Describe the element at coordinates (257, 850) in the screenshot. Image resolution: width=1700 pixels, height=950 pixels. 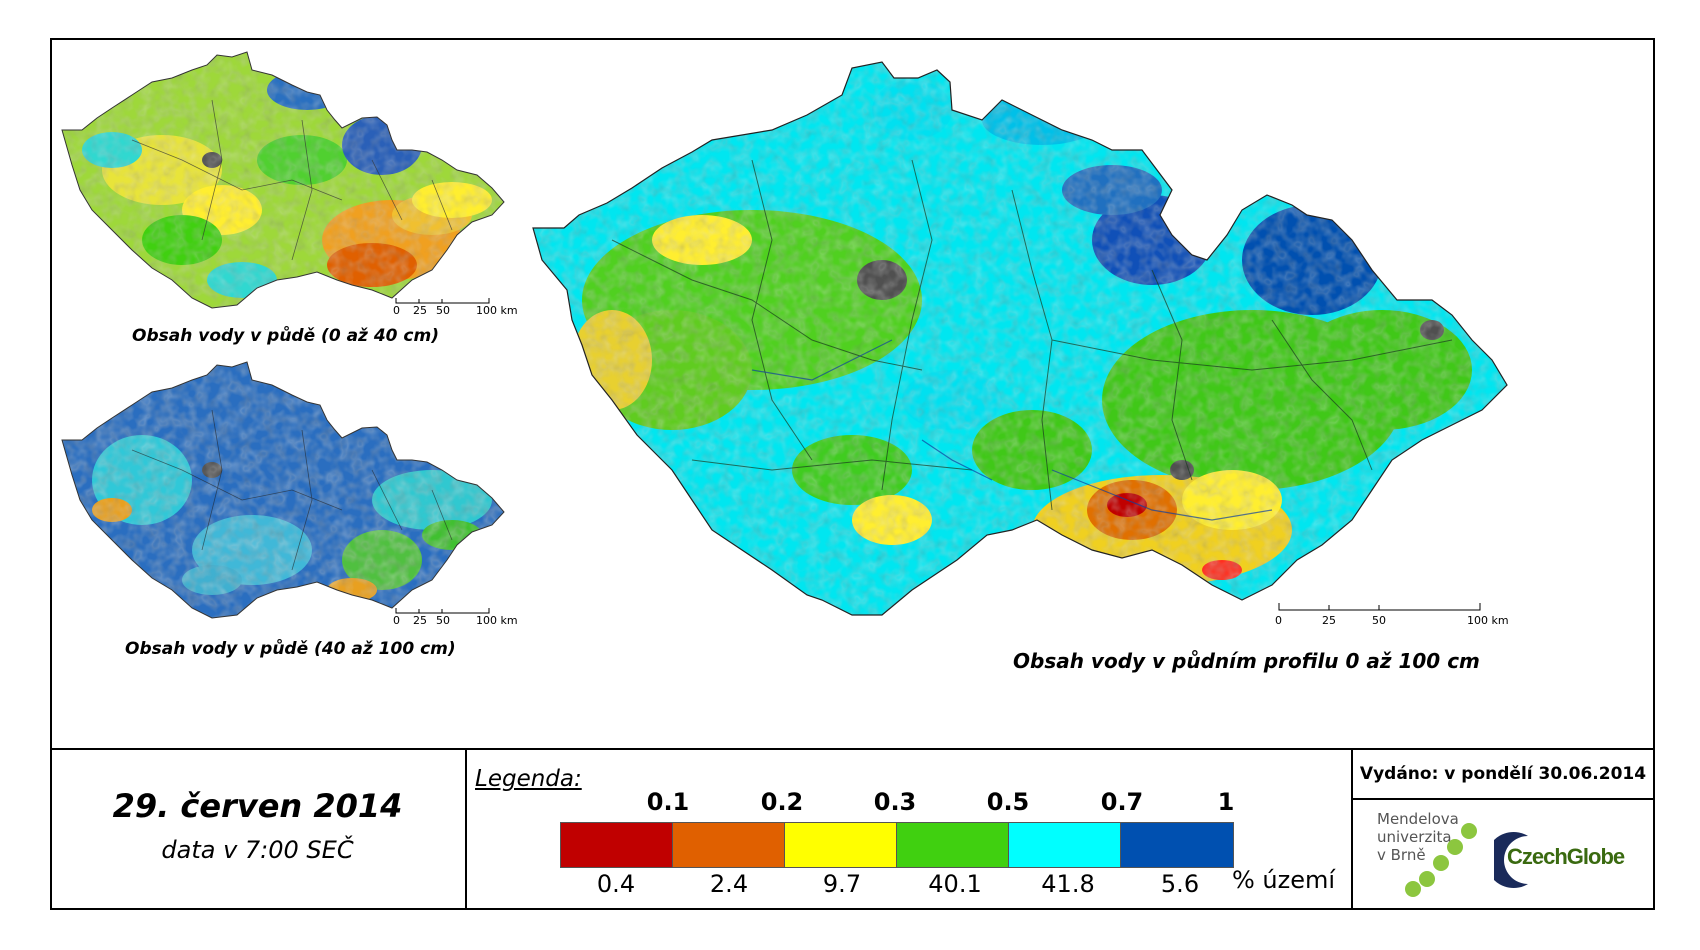
I see `date-subtitle: data v 7:00 SEČ` at that location.